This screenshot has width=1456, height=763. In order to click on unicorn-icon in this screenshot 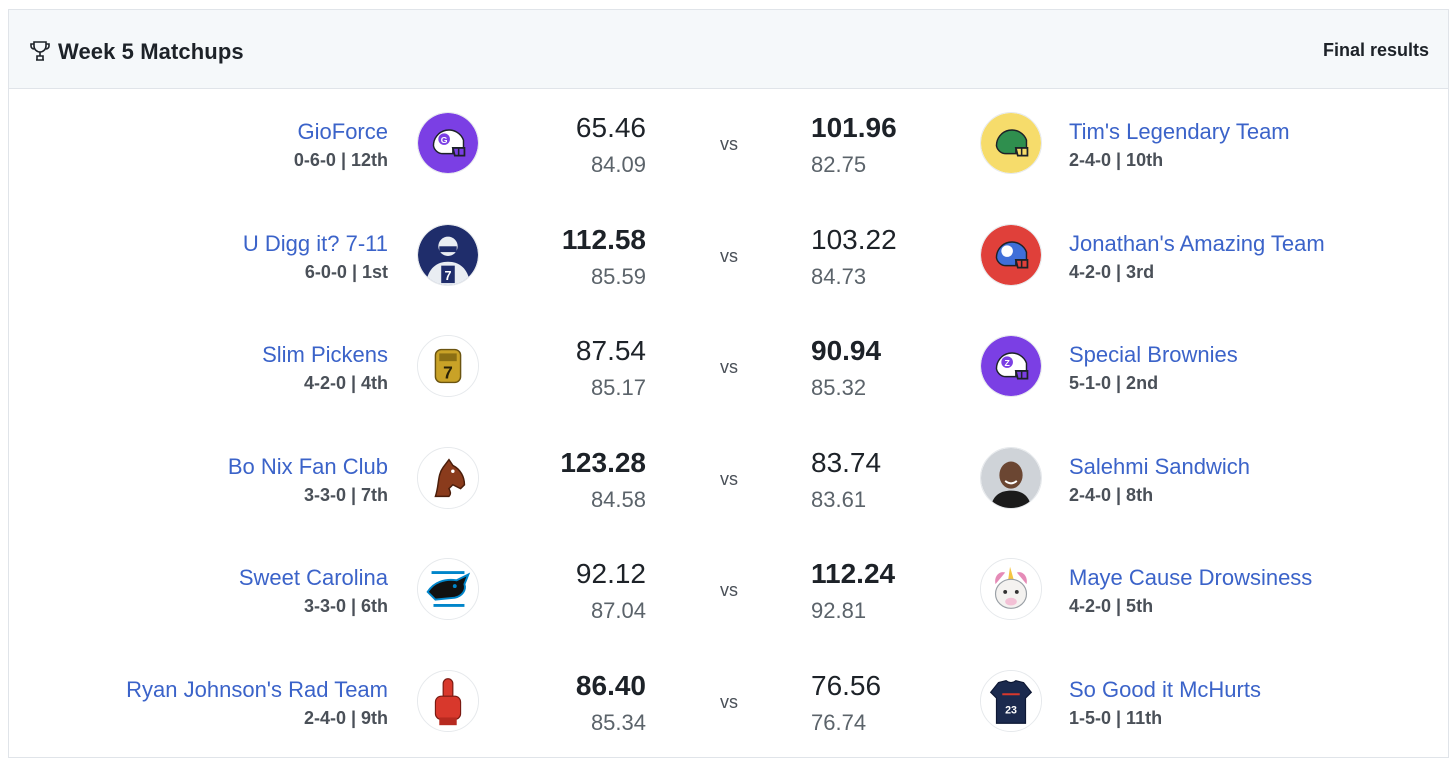, I will do `click(1011, 589)`.